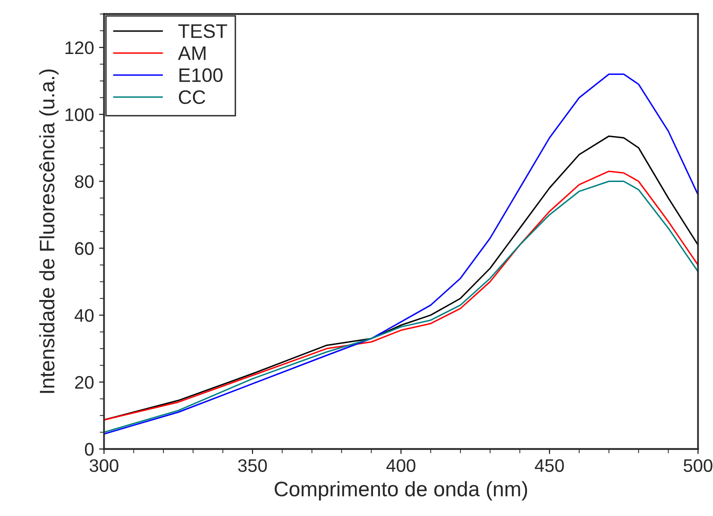 The width and height of the screenshot is (713, 516). I want to click on y-tick-label: 100, so click(80, 115).